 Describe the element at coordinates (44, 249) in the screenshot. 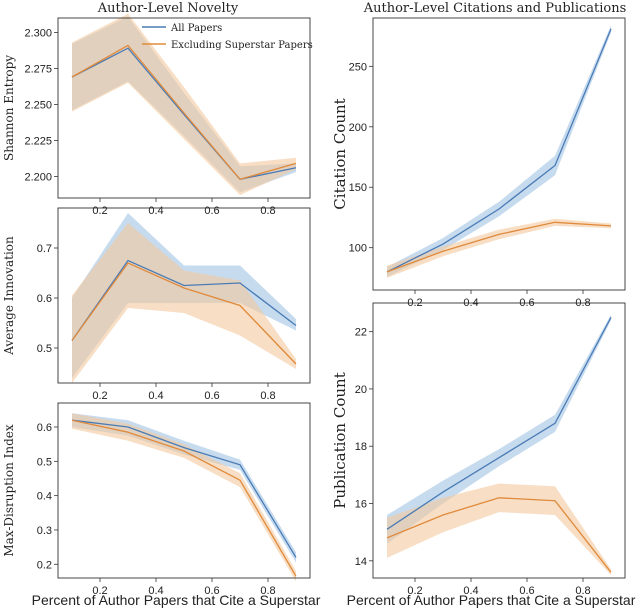

I see `innovation-y-tick-label: 0.7` at that location.